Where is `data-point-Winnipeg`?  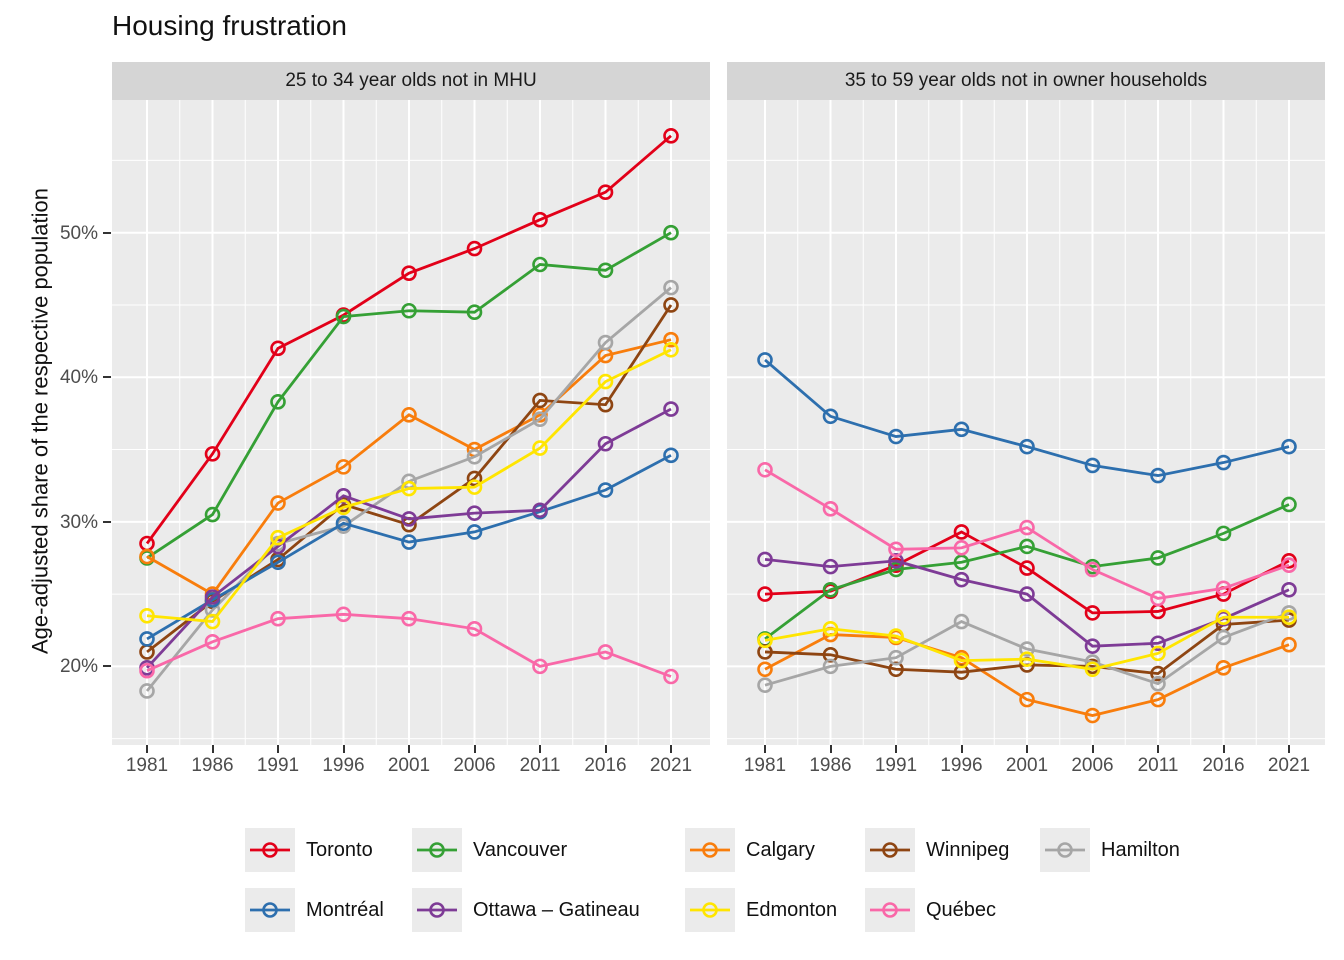 data-point-Winnipeg is located at coordinates (605, 404).